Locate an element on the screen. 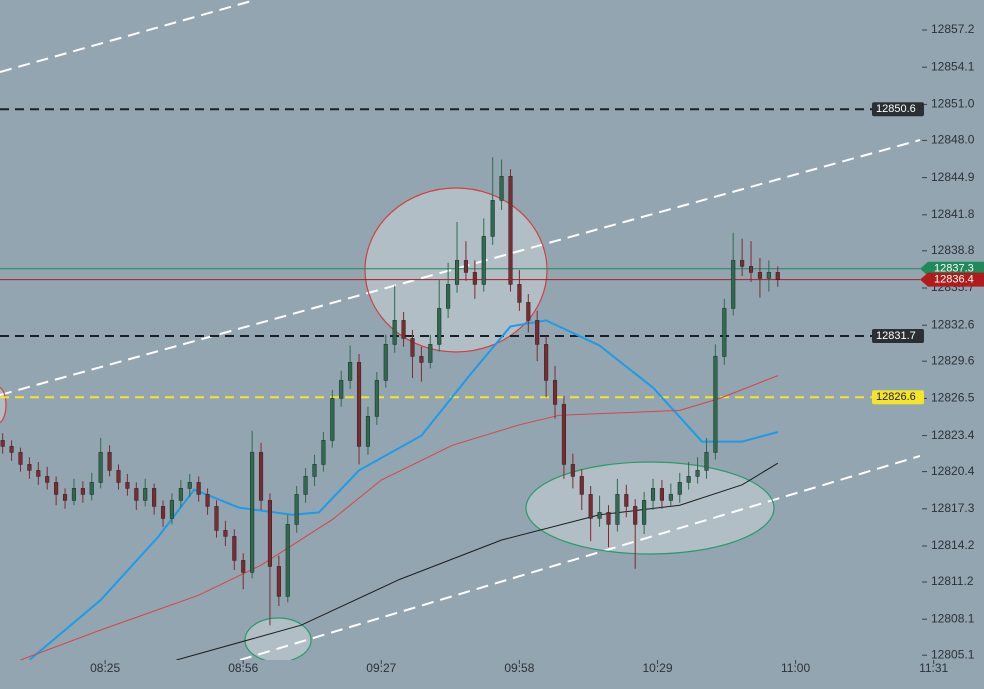 This screenshot has height=689, width=984. level-label: 12837.3 is located at coordinates (954, 269).